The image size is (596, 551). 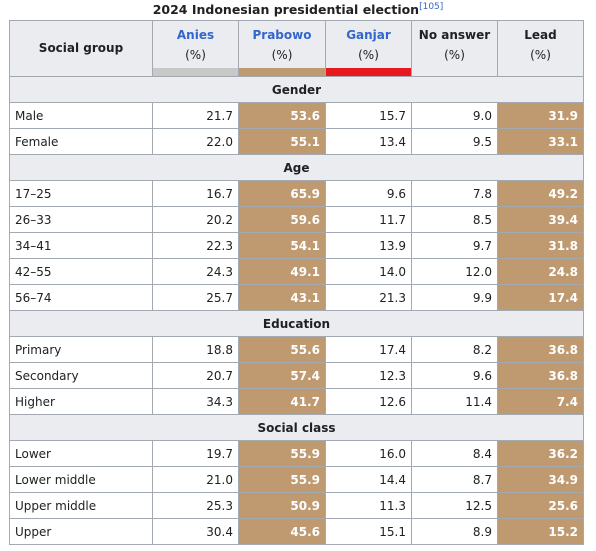 I want to click on value-cell: 53.6, so click(x=282, y=115).